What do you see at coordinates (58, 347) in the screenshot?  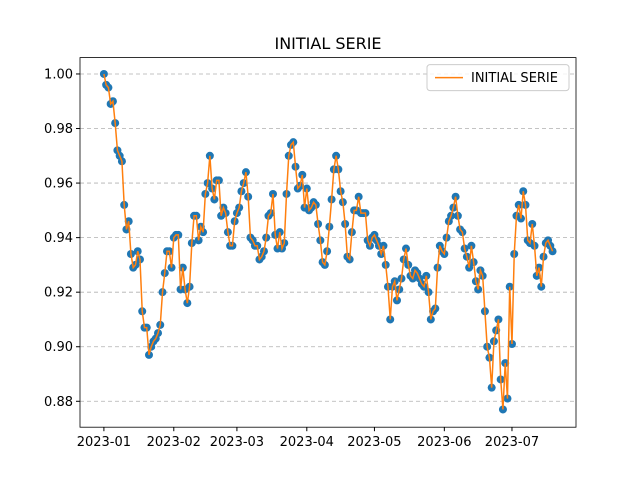 I see `y-tick-label: 0.90` at bounding box center [58, 347].